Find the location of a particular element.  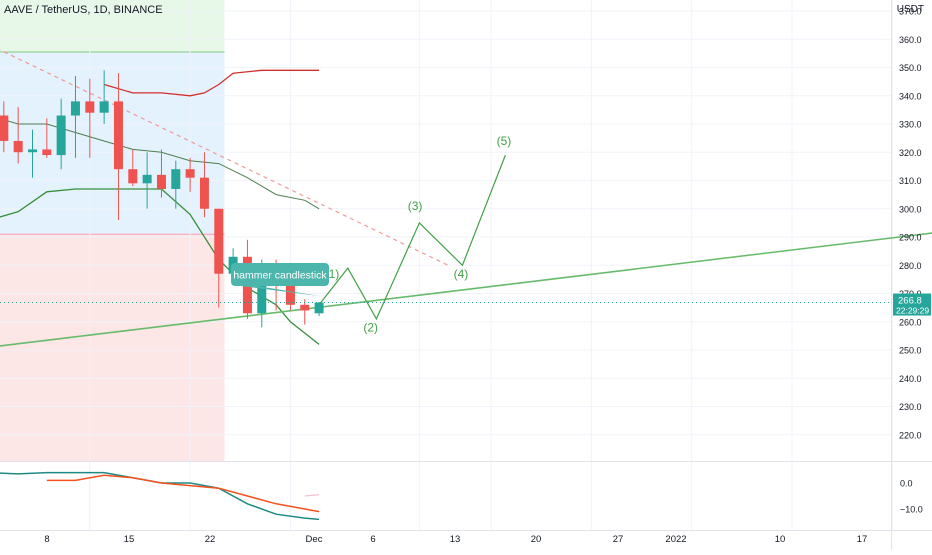

callout-pointer is located at coordinates (281, 291).